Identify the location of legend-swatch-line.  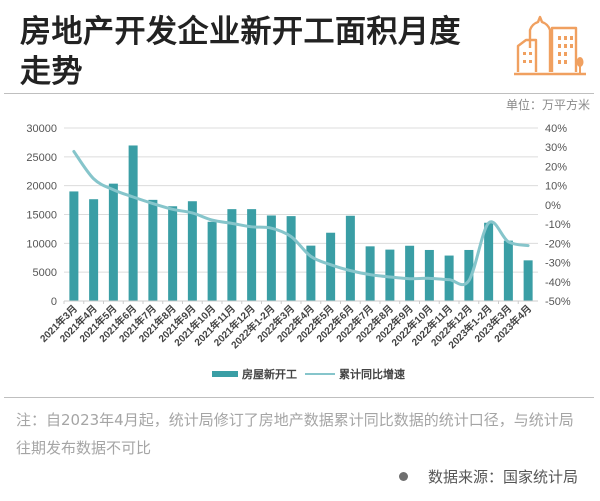
(320, 374).